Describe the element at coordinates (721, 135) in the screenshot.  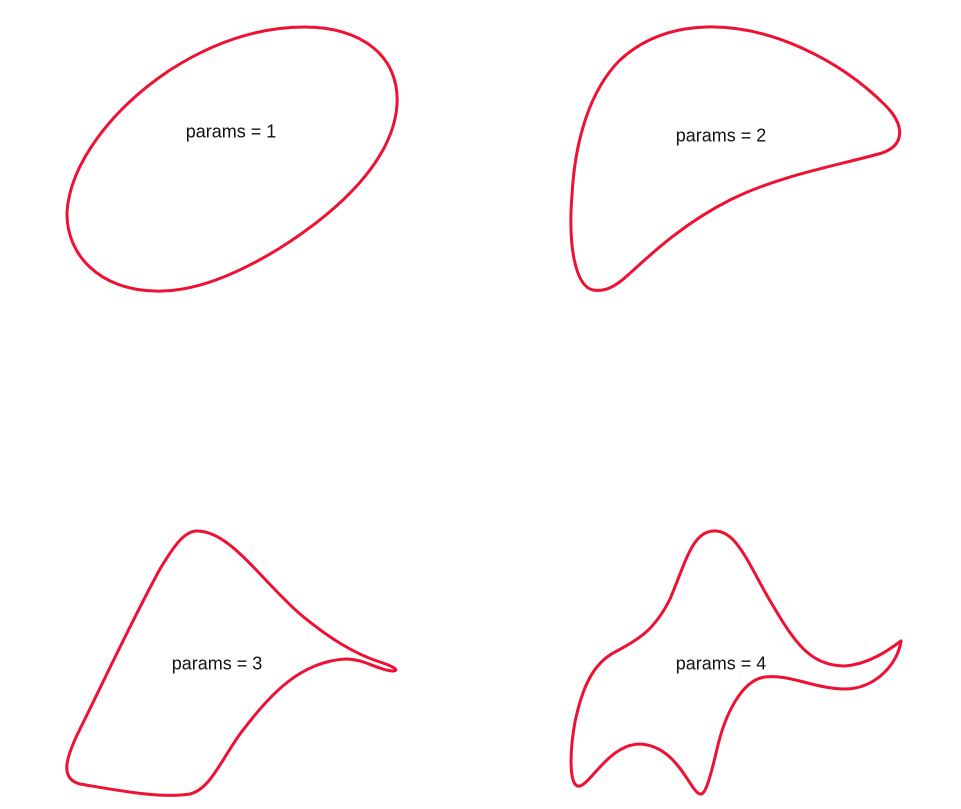
I see `panel-label: params = 2` at that location.